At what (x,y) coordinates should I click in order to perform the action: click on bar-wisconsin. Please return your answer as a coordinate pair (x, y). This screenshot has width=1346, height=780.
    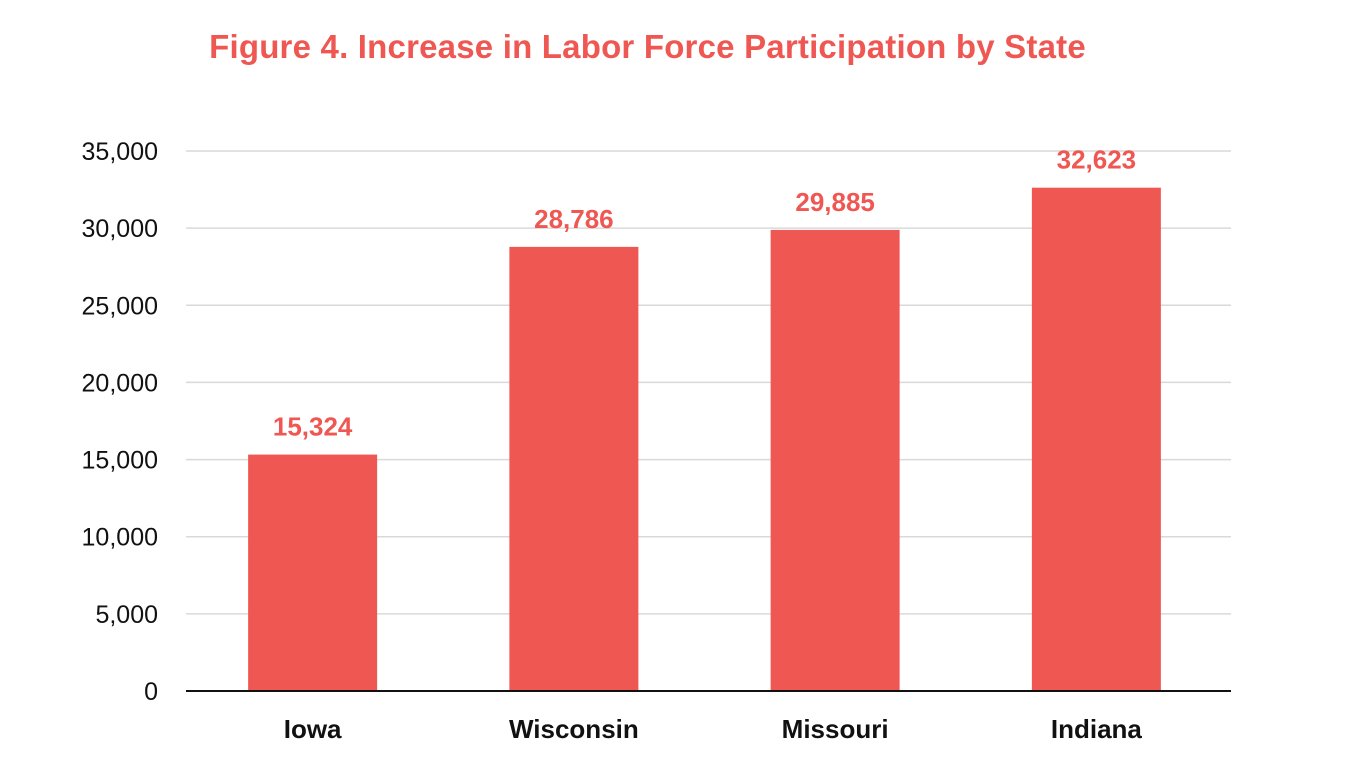
    Looking at the image, I should click on (574, 468).